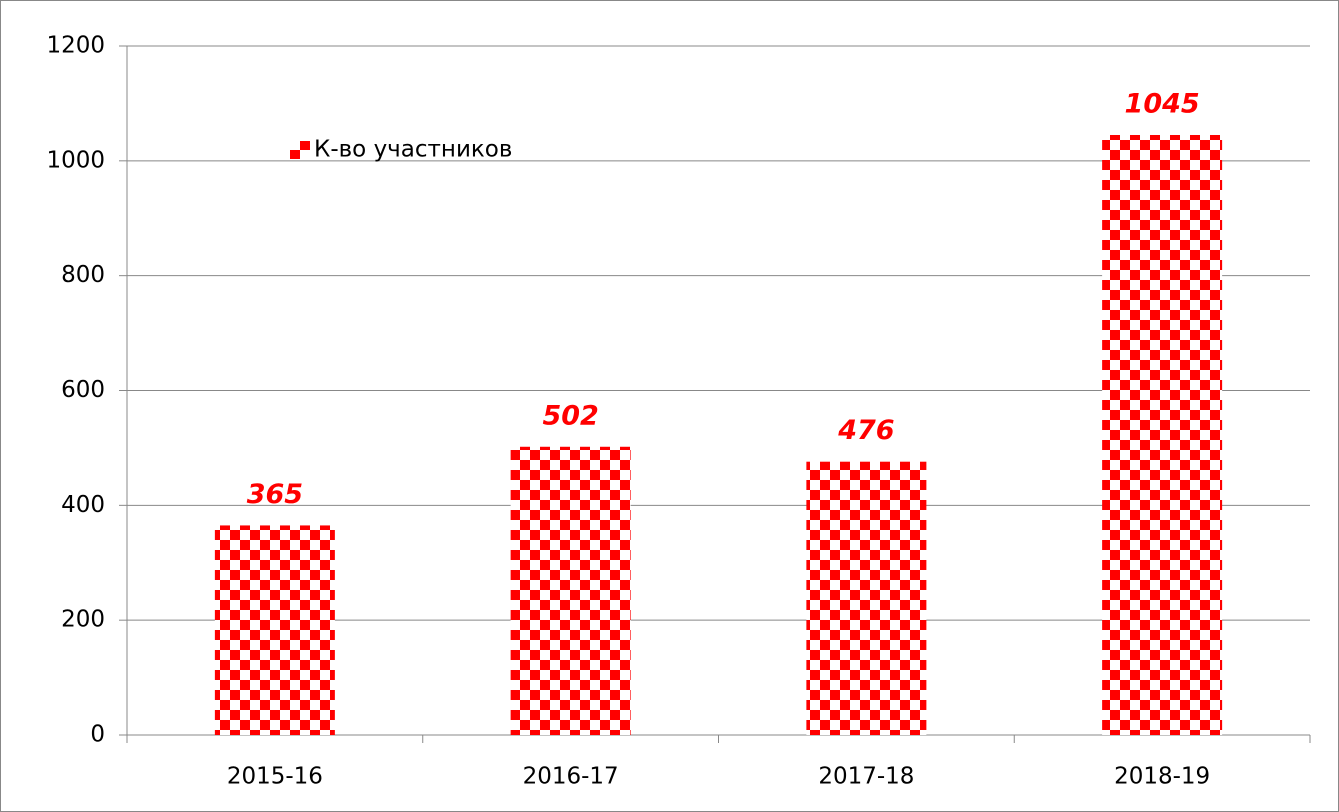 The image size is (1339, 812). What do you see at coordinates (83, 390) in the screenshot?
I see `y-tick-label: 600` at bounding box center [83, 390].